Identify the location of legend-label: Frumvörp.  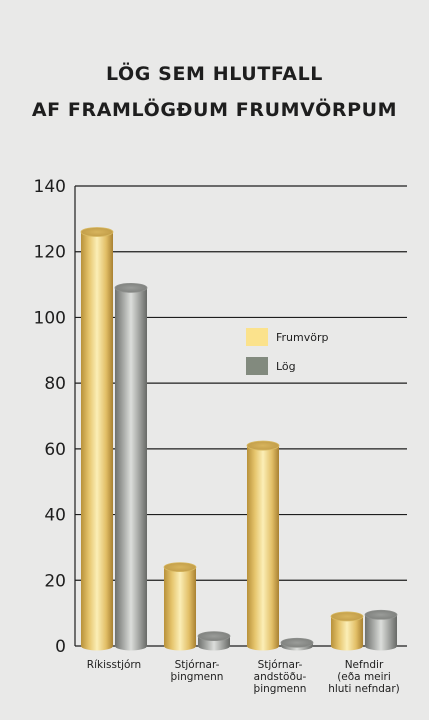
(302, 337).